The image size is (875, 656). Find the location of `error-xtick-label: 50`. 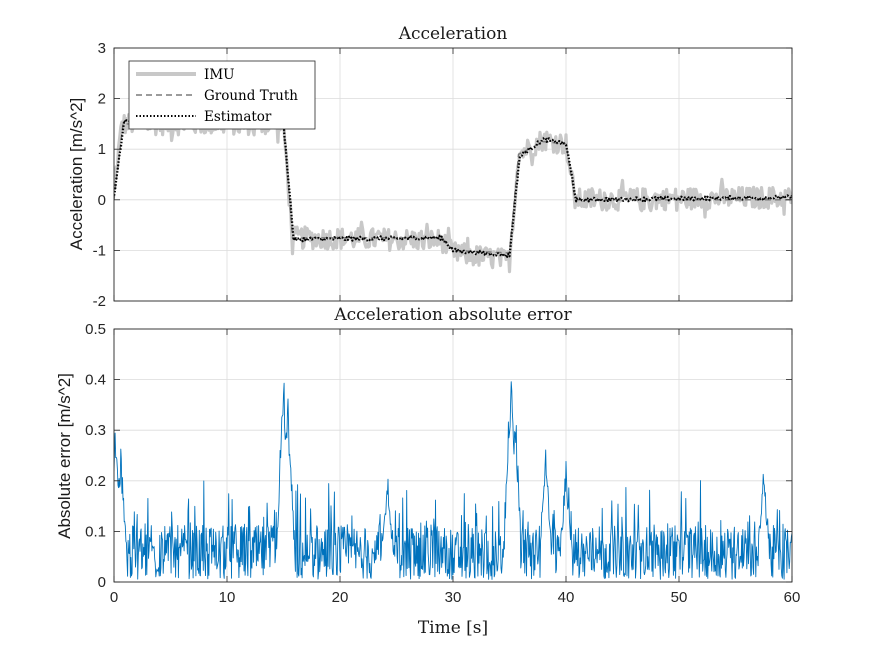

error-xtick-label: 50 is located at coordinates (679, 597).